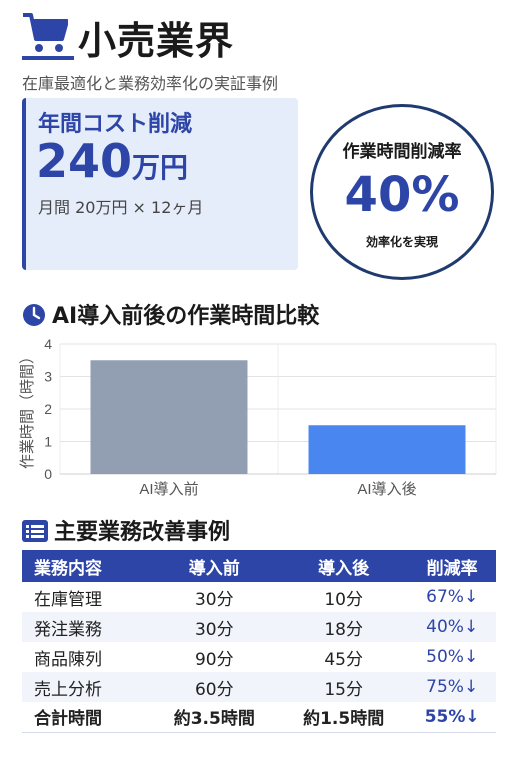 This screenshot has width=518, height=759. I want to click on after-cell: 15分, so click(343, 687).